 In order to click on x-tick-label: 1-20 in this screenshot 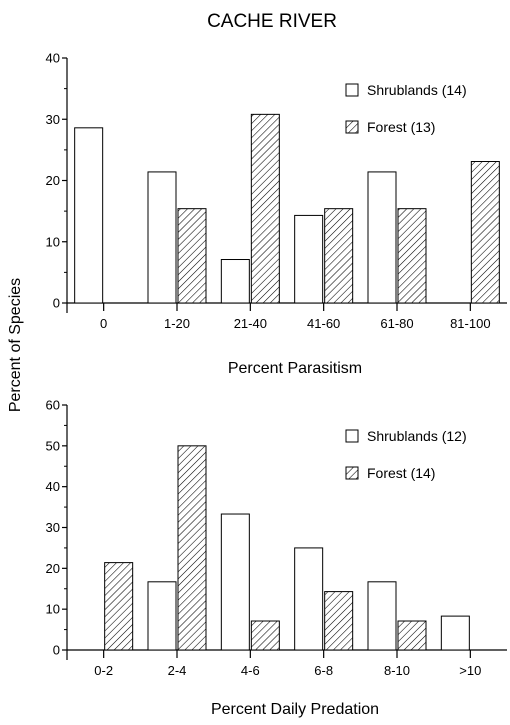, I will do `click(177, 323)`.